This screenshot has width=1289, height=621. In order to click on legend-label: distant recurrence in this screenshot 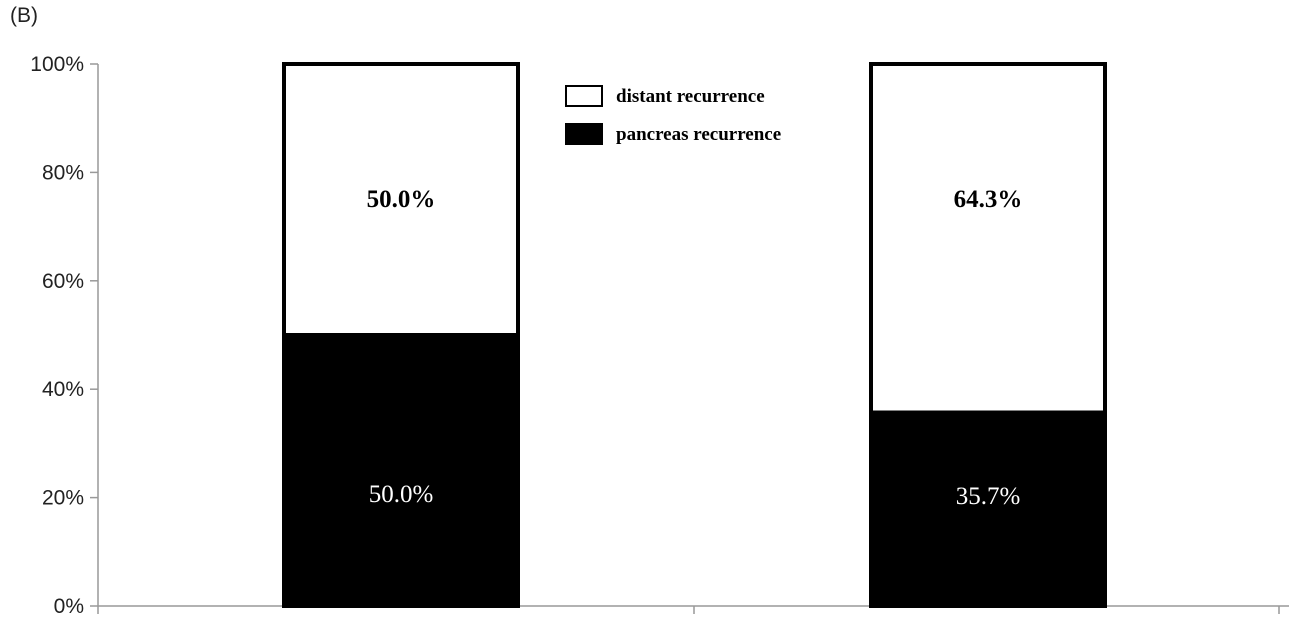, I will do `click(690, 96)`.